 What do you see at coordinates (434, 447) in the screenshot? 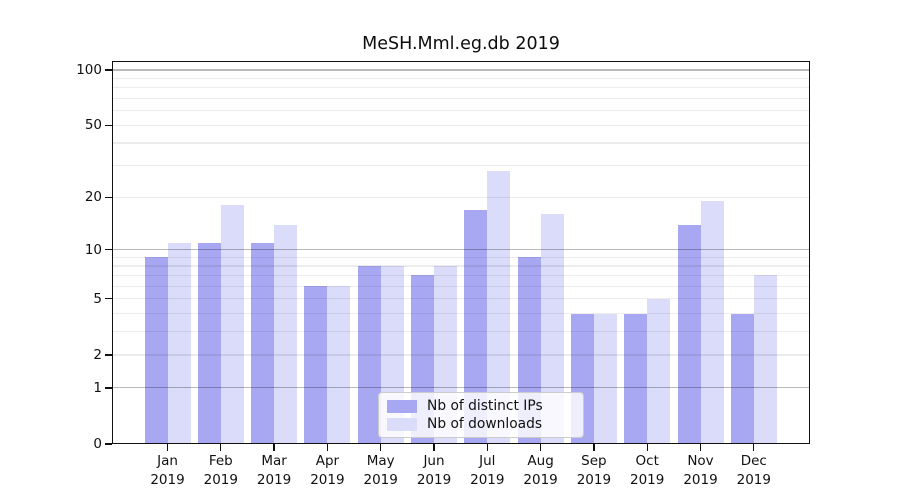
I see `x-tick-mark-jun` at bounding box center [434, 447].